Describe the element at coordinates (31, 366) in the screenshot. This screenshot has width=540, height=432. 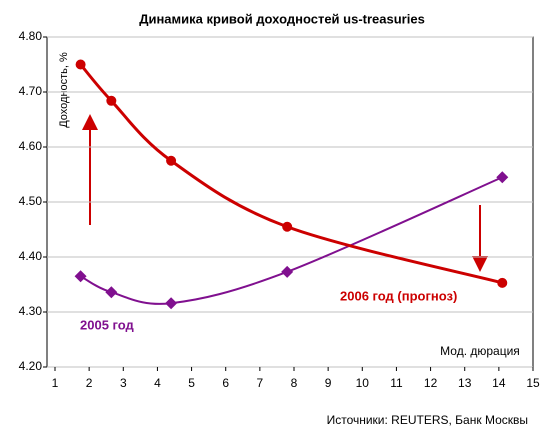
I see `y-tick-label: 4.20` at that location.